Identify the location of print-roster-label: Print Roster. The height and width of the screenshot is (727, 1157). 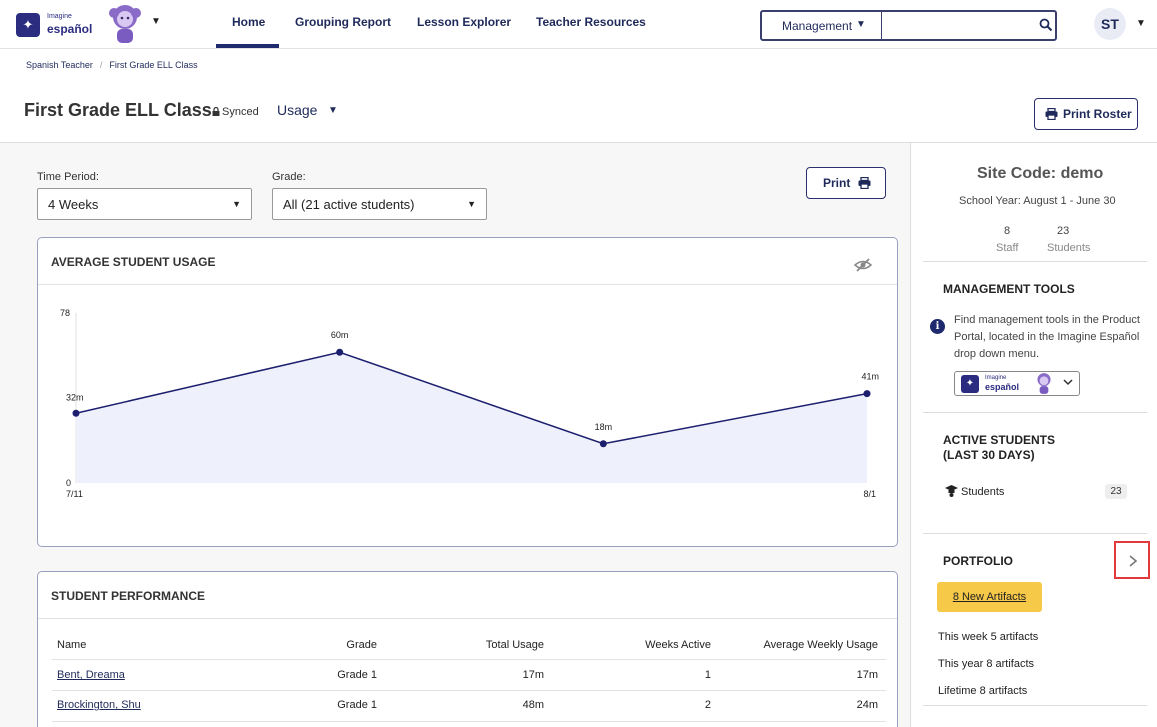
(1097, 114).